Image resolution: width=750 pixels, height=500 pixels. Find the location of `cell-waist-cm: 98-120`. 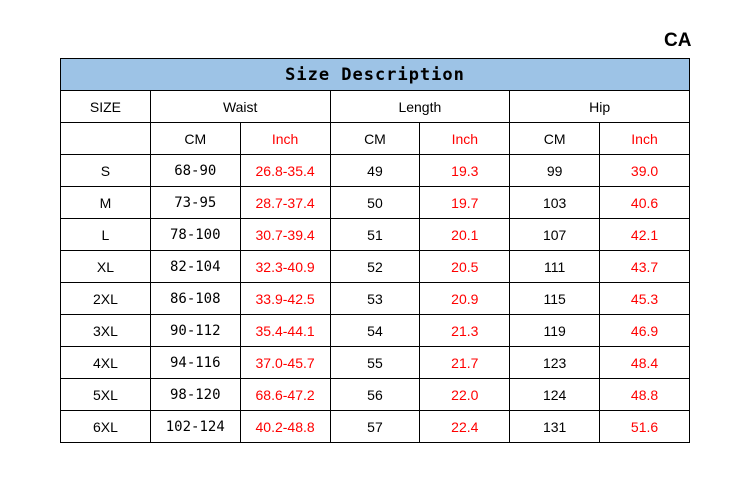

cell-waist-cm: 98-120 is located at coordinates (195, 394).